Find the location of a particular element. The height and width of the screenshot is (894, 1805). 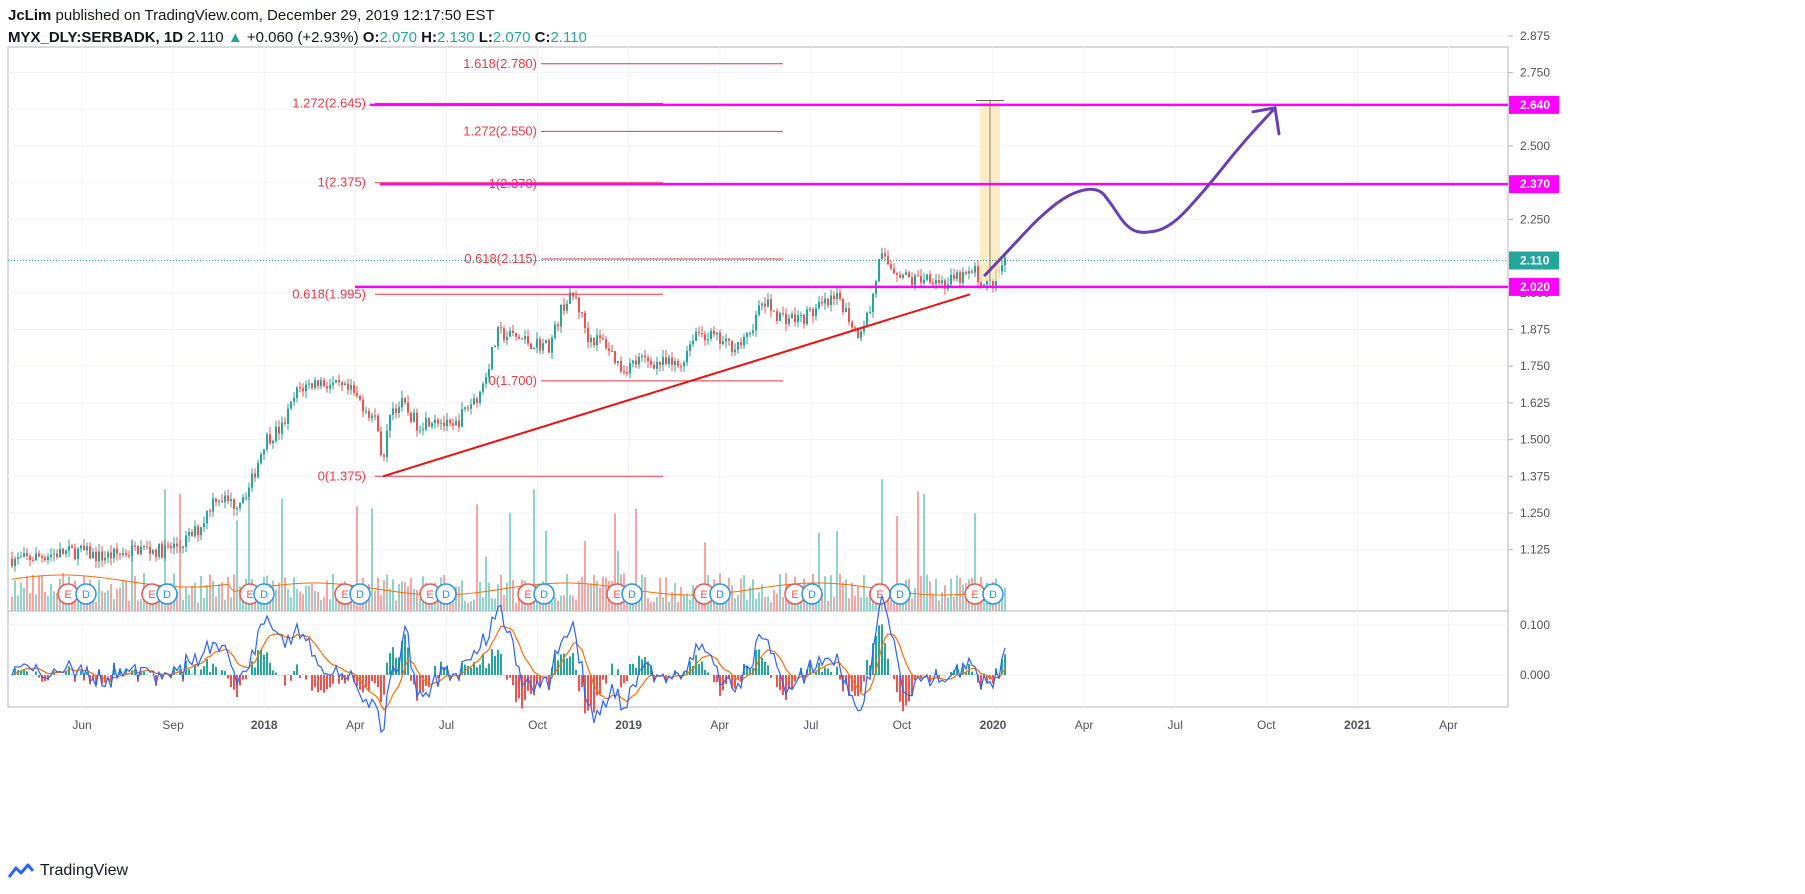

author-name: JcLim is located at coordinates (30, 15).